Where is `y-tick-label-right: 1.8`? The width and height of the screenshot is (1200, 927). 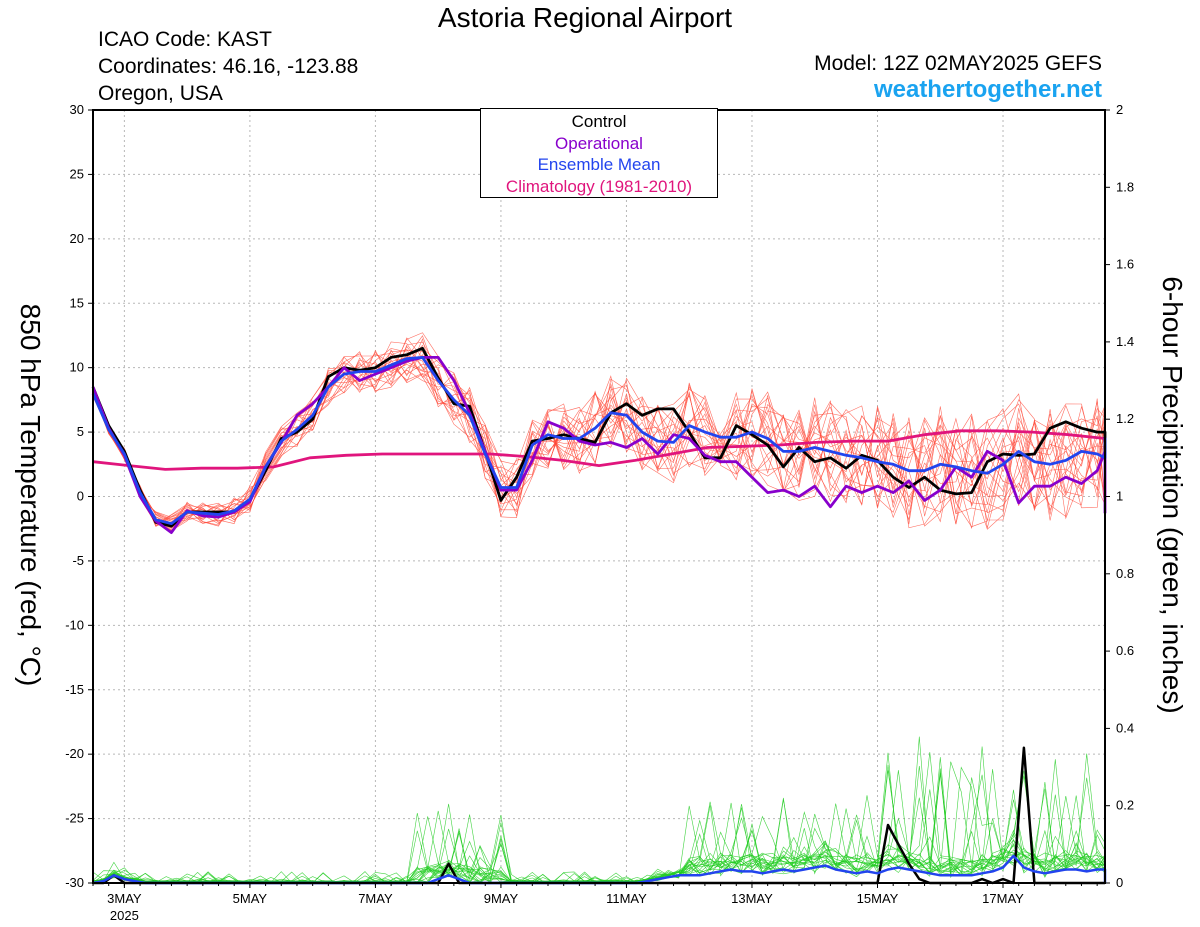 y-tick-label-right: 1.8 is located at coordinates (1125, 186).